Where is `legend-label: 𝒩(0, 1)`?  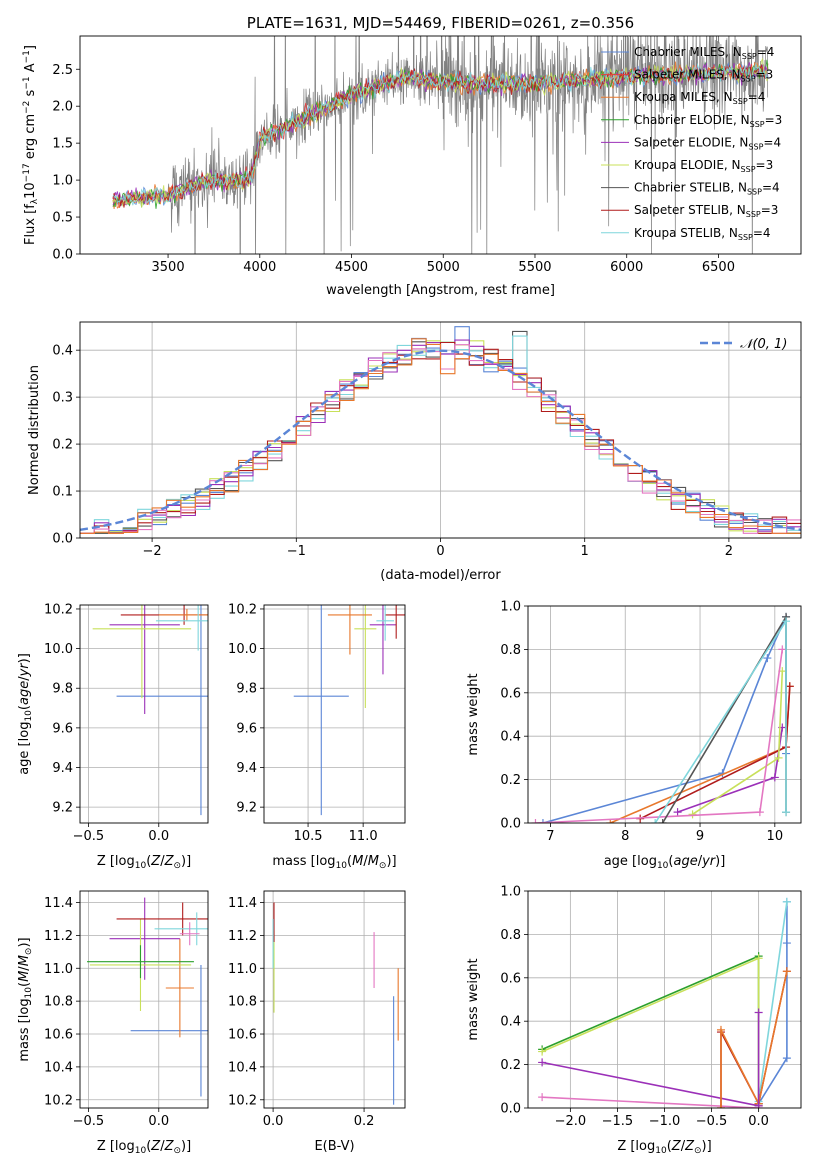
legend-label: 𝒩(0, 1) is located at coordinates (763, 344).